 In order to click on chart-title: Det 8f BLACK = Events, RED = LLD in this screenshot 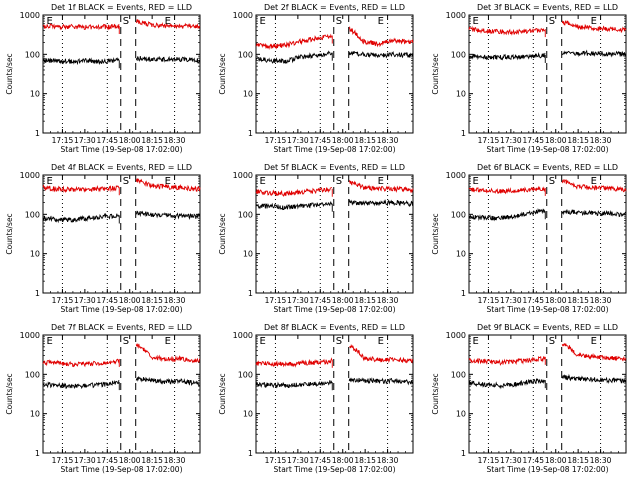, I will do `click(334, 327)`.